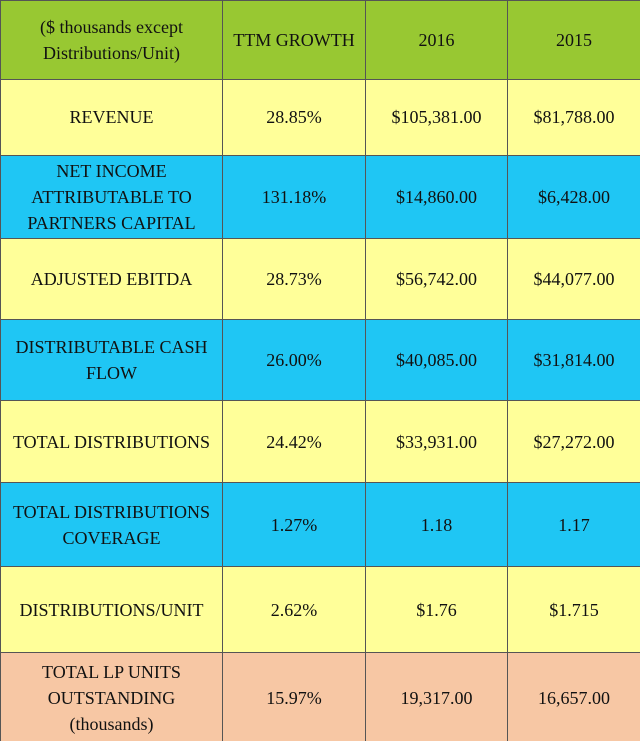  What do you see at coordinates (111, 279) in the screenshot?
I see `row-label: ADJUSTED EBITDA` at bounding box center [111, 279].